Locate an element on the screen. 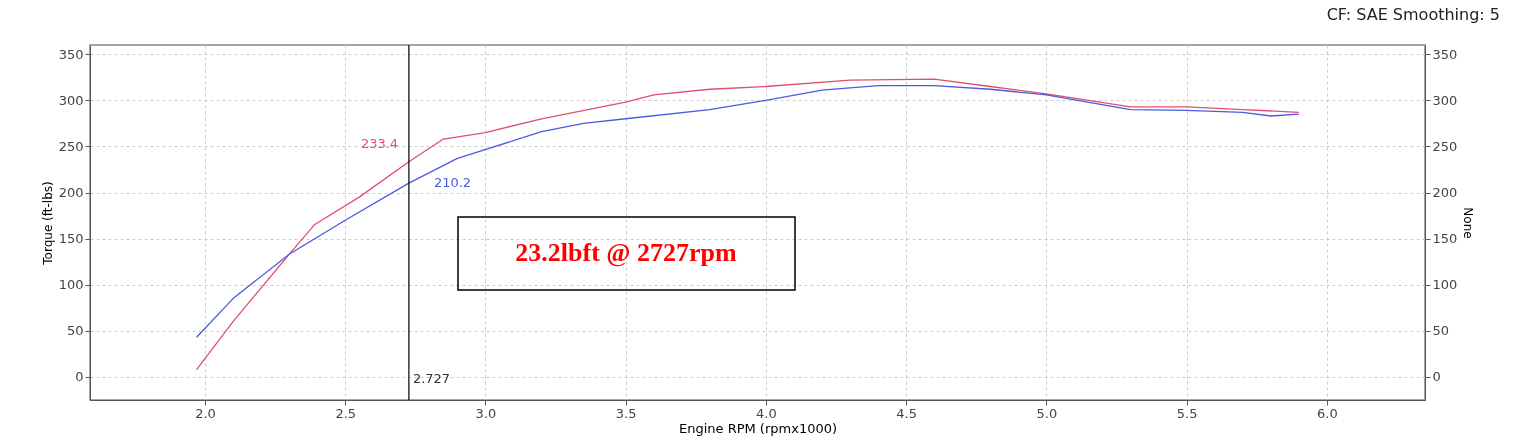  x-tick-label: 2.0 is located at coordinates (205, 413).